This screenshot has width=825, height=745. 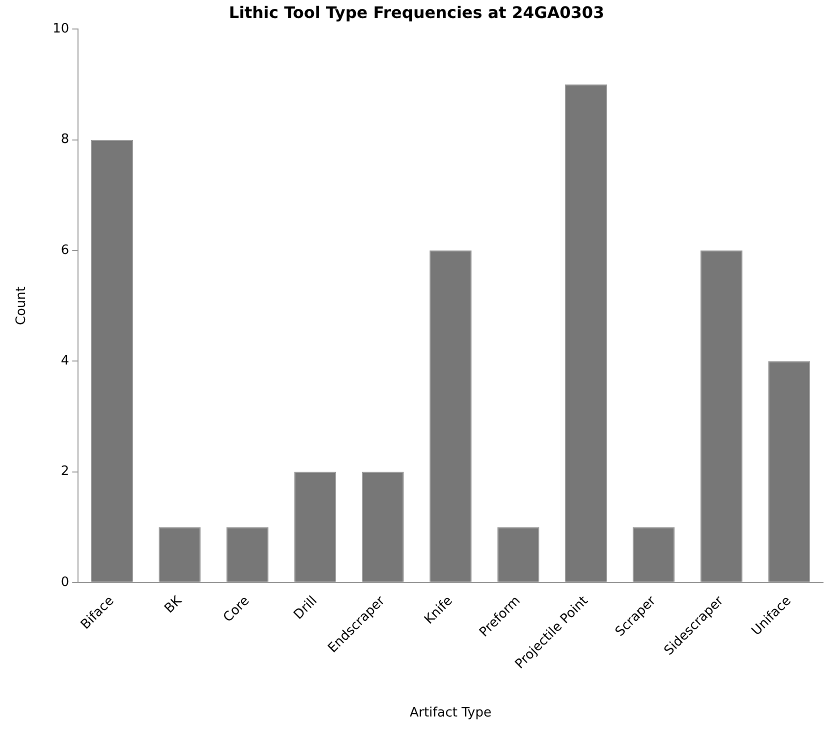 What do you see at coordinates (451, 713) in the screenshot?
I see `x-axis-title: Artifact Type` at bounding box center [451, 713].